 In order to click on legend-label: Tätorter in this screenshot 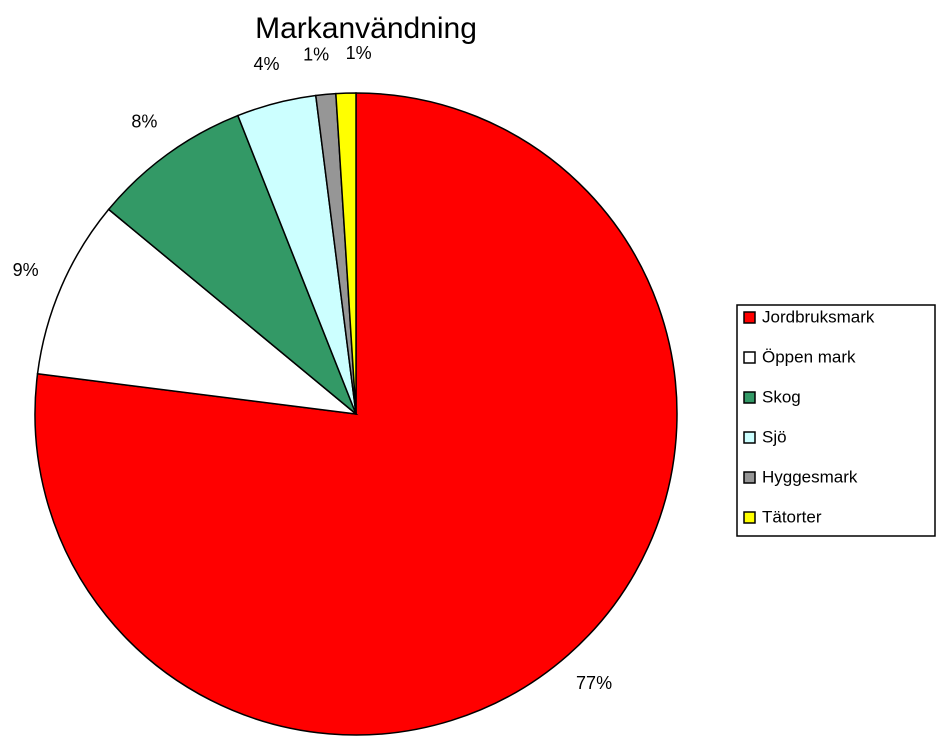, I will do `click(792, 516)`.